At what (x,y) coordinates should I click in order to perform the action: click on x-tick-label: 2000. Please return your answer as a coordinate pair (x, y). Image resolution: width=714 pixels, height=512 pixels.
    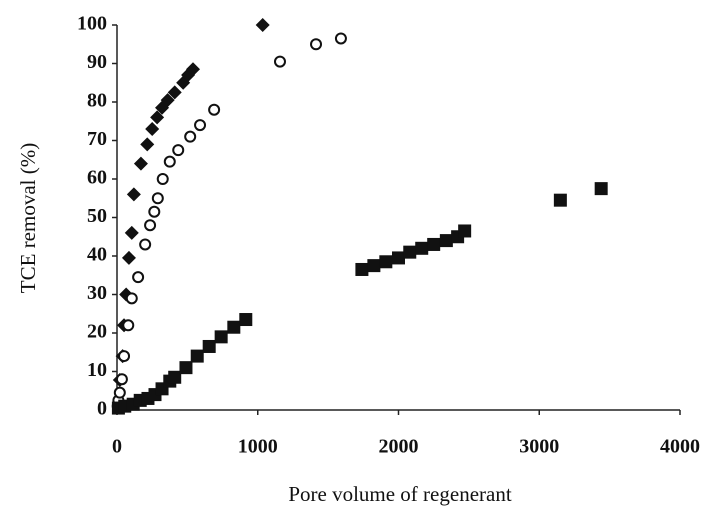
    Looking at the image, I should click on (399, 447).